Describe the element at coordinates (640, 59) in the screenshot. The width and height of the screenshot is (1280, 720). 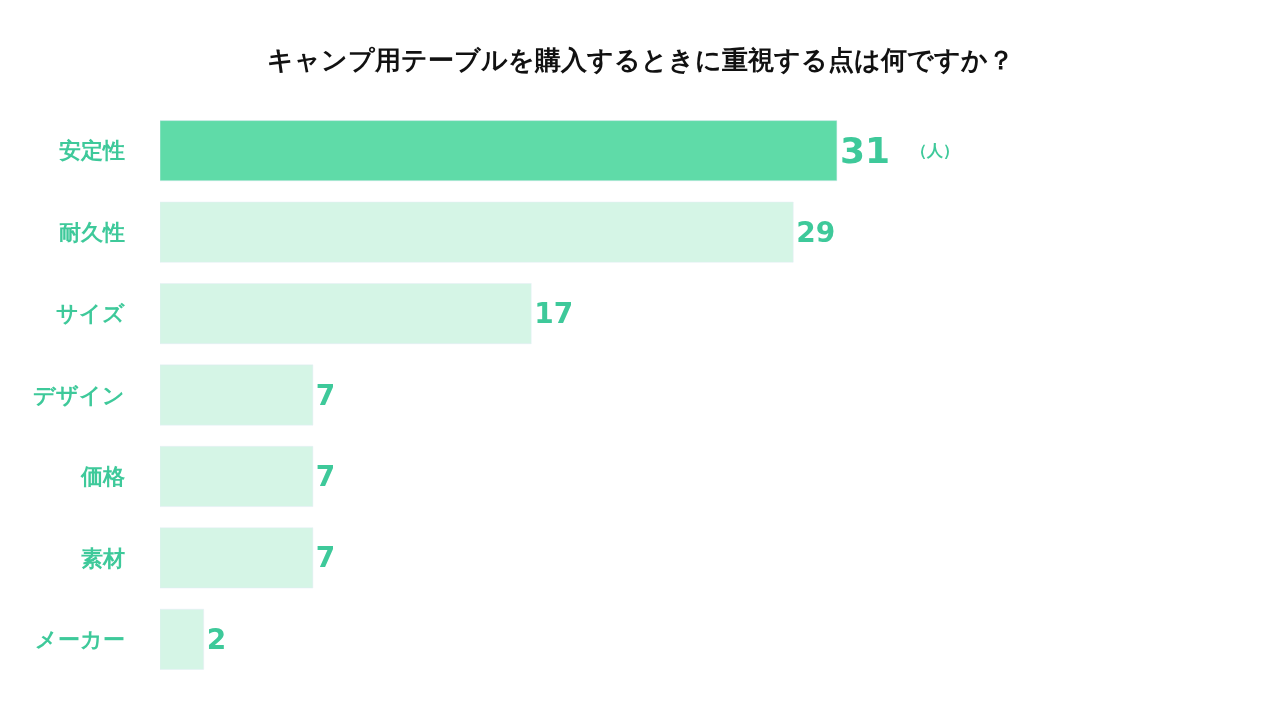
I see `chart-title: キャンプ用テーブルを購入するときに重視する点は何ですか？` at that location.